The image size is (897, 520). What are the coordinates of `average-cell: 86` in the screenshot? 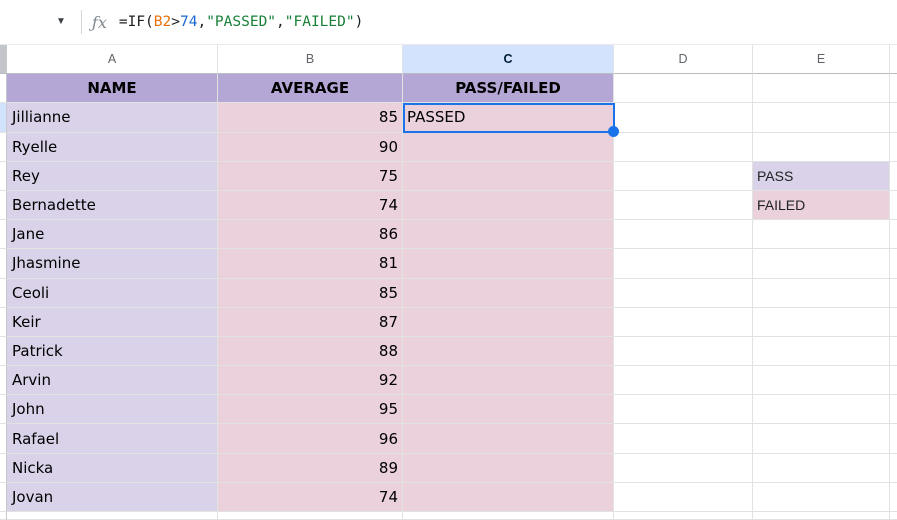 It's located at (310, 235).